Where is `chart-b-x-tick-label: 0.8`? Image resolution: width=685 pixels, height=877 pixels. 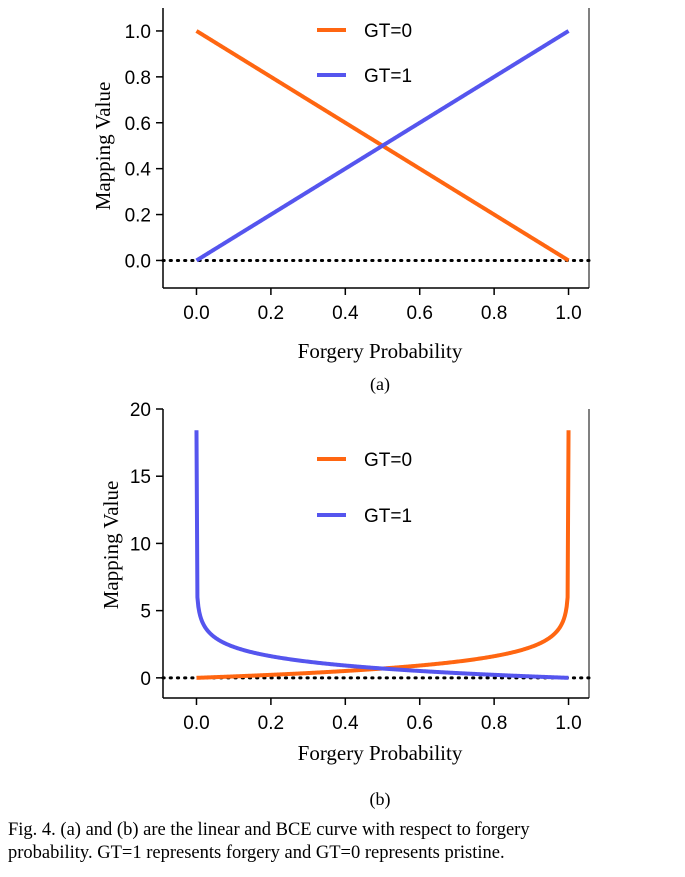 chart-b-x-tick-label: 0.8 is located at coordinates (494, 723).